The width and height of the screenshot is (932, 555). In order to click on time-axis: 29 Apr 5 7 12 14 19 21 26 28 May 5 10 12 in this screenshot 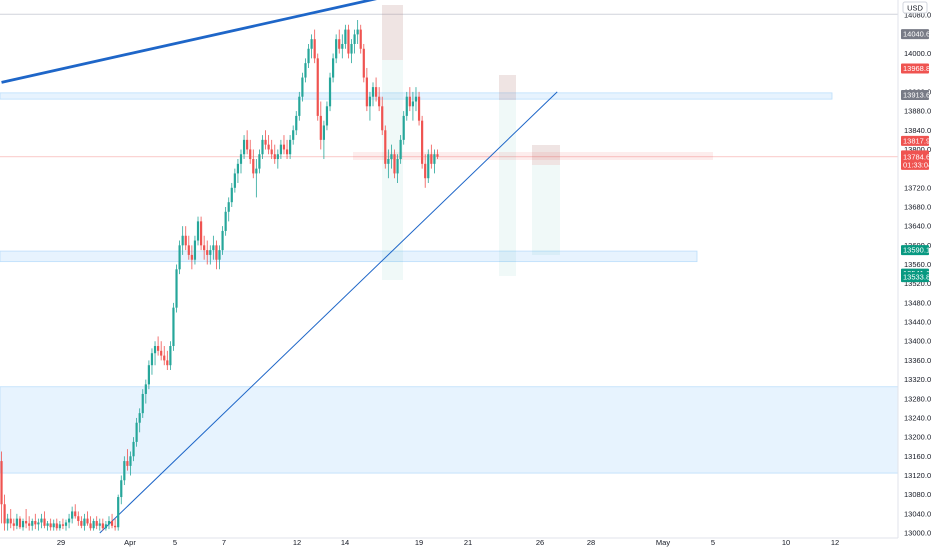, I will do `click(448, 542)`.